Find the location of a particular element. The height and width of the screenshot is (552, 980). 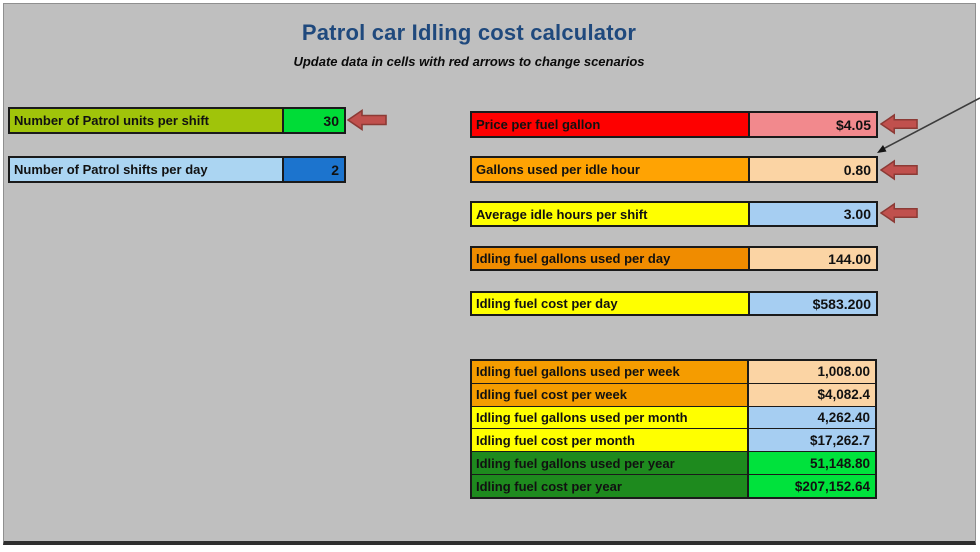

cell-cost-per-month: $17,262.7 is located at coordinates (811, 440).